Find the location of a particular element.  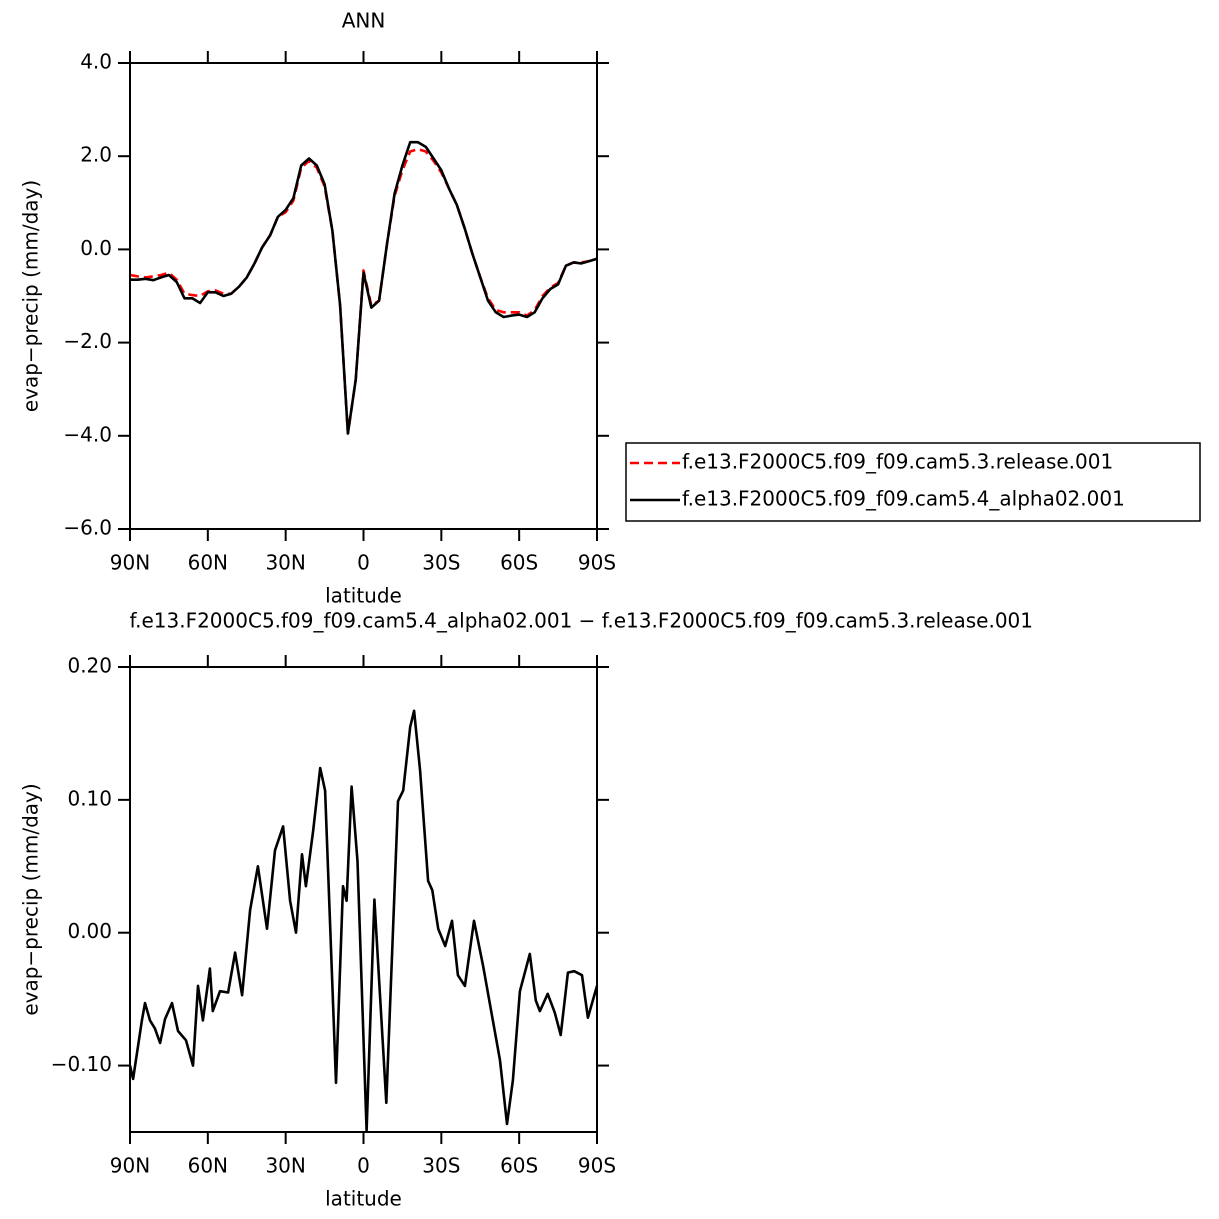

legend-label: f.e13.F2000C5.f09_f09.cam5.3.release.001 is located at coordinates (897, 462).